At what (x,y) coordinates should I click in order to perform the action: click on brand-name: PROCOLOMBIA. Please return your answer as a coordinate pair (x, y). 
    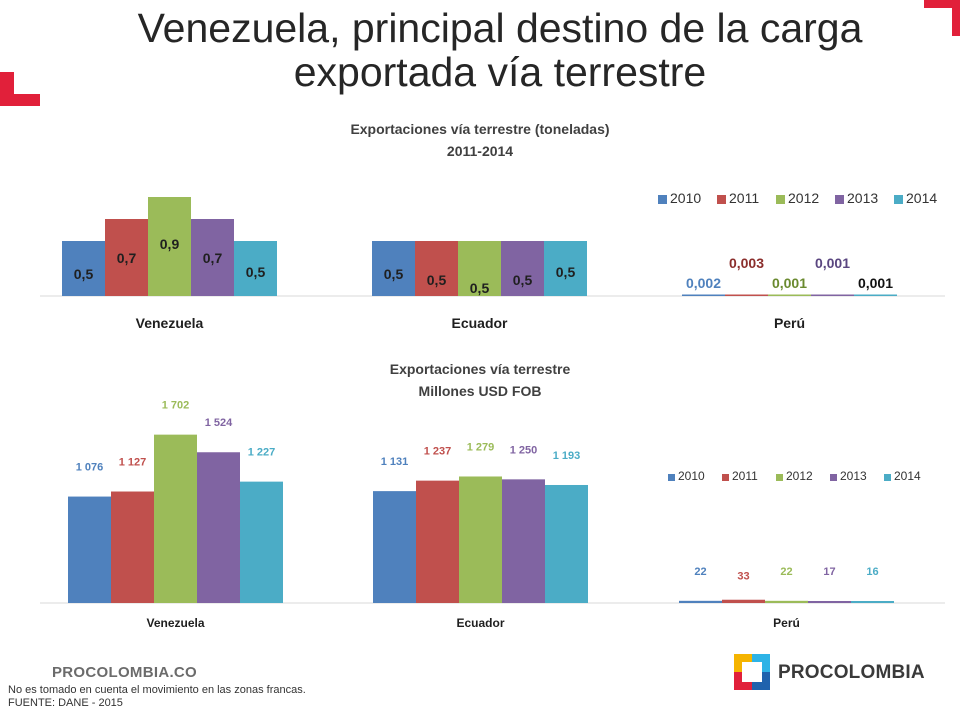
    Looking at the image, I should click on (851, 672).